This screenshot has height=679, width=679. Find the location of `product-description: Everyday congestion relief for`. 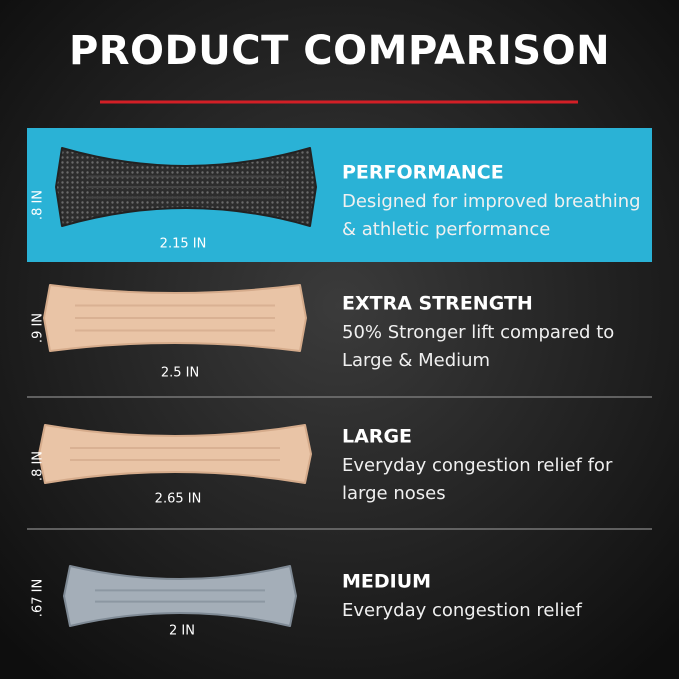

product-description: Everyday congestion relief for is located at coordinates (477, 465).